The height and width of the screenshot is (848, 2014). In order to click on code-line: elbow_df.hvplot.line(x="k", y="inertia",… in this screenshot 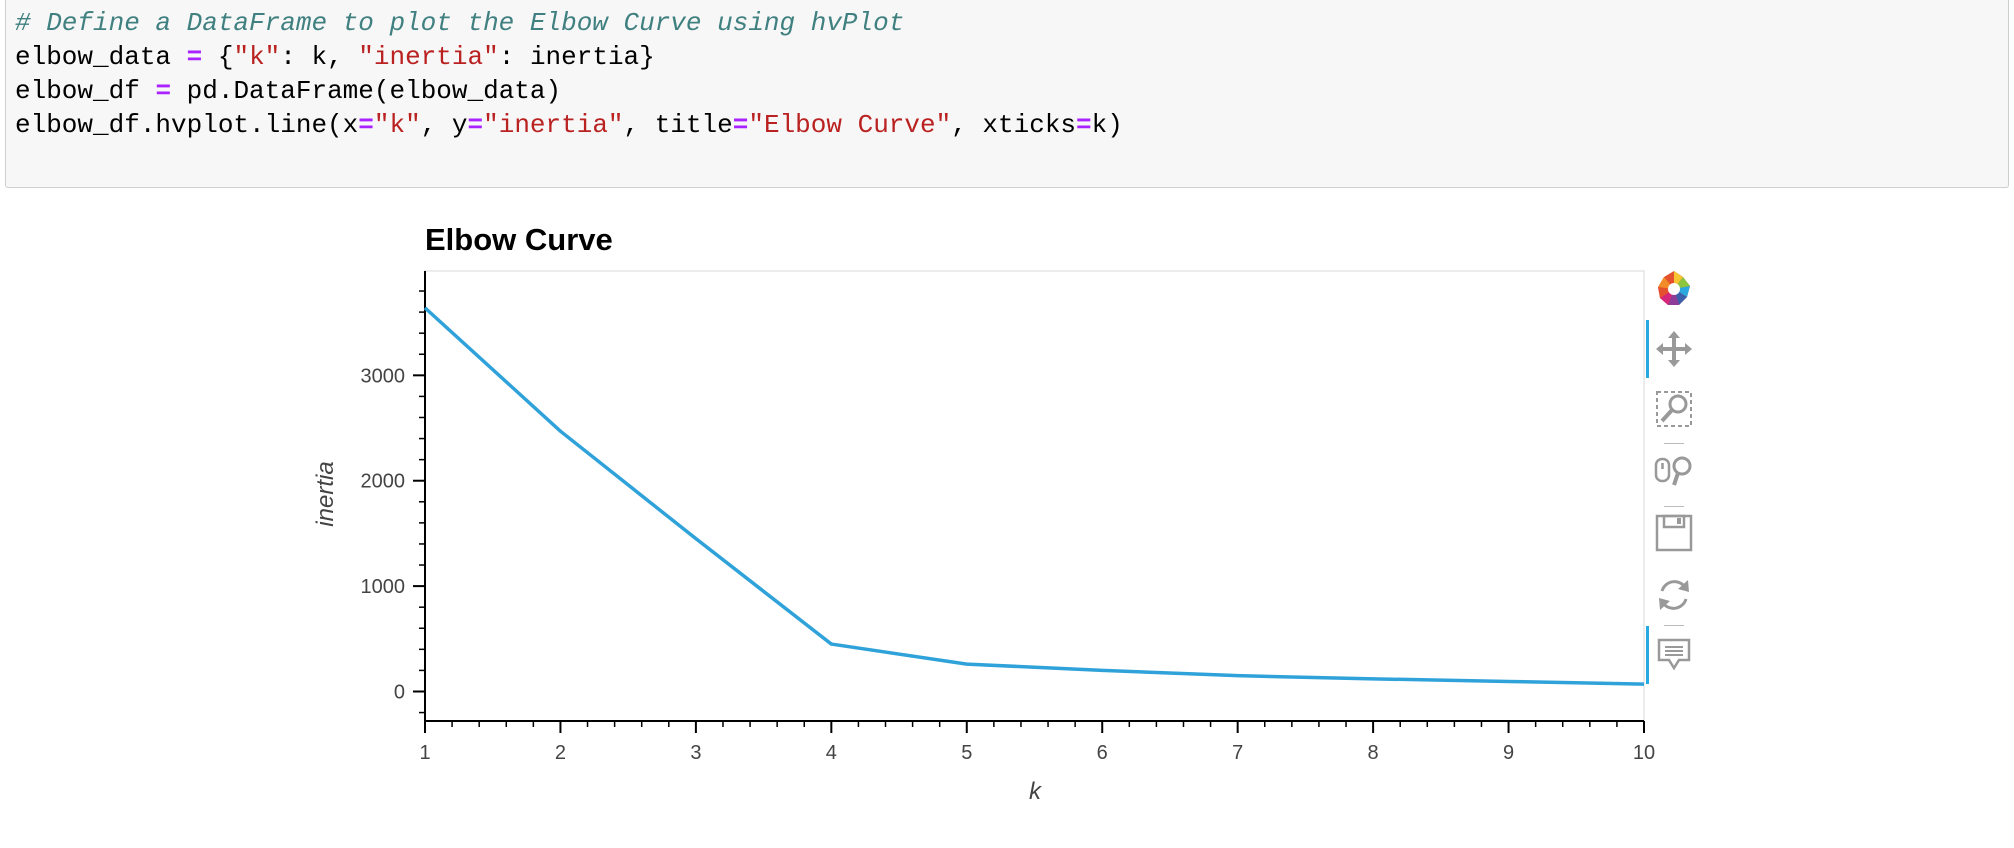, I will do `click(569, 125)`.